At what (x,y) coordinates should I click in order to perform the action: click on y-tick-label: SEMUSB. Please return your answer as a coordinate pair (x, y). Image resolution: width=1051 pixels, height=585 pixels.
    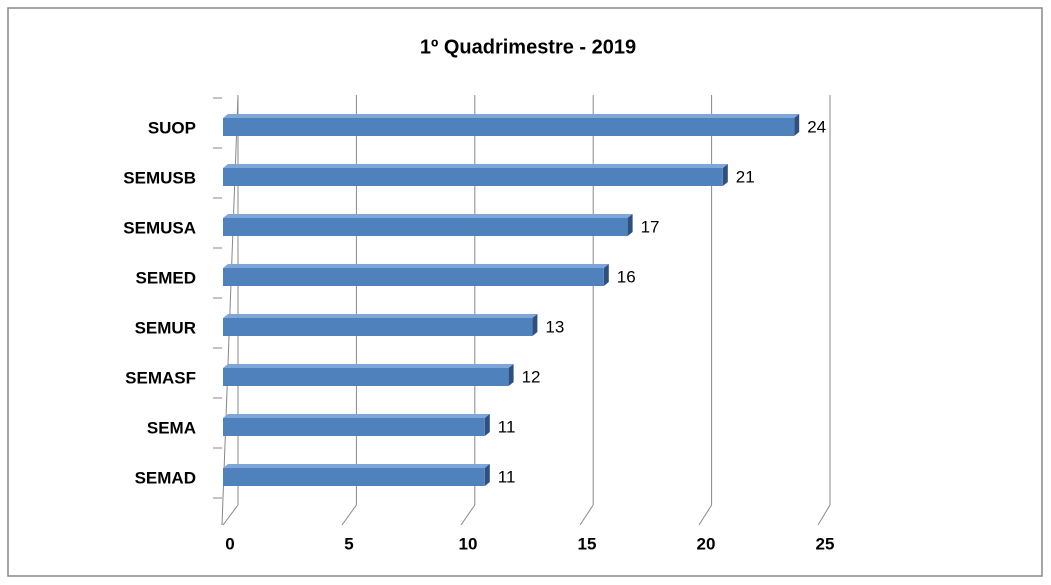
    Looking at the image, I should click on (159, 177).